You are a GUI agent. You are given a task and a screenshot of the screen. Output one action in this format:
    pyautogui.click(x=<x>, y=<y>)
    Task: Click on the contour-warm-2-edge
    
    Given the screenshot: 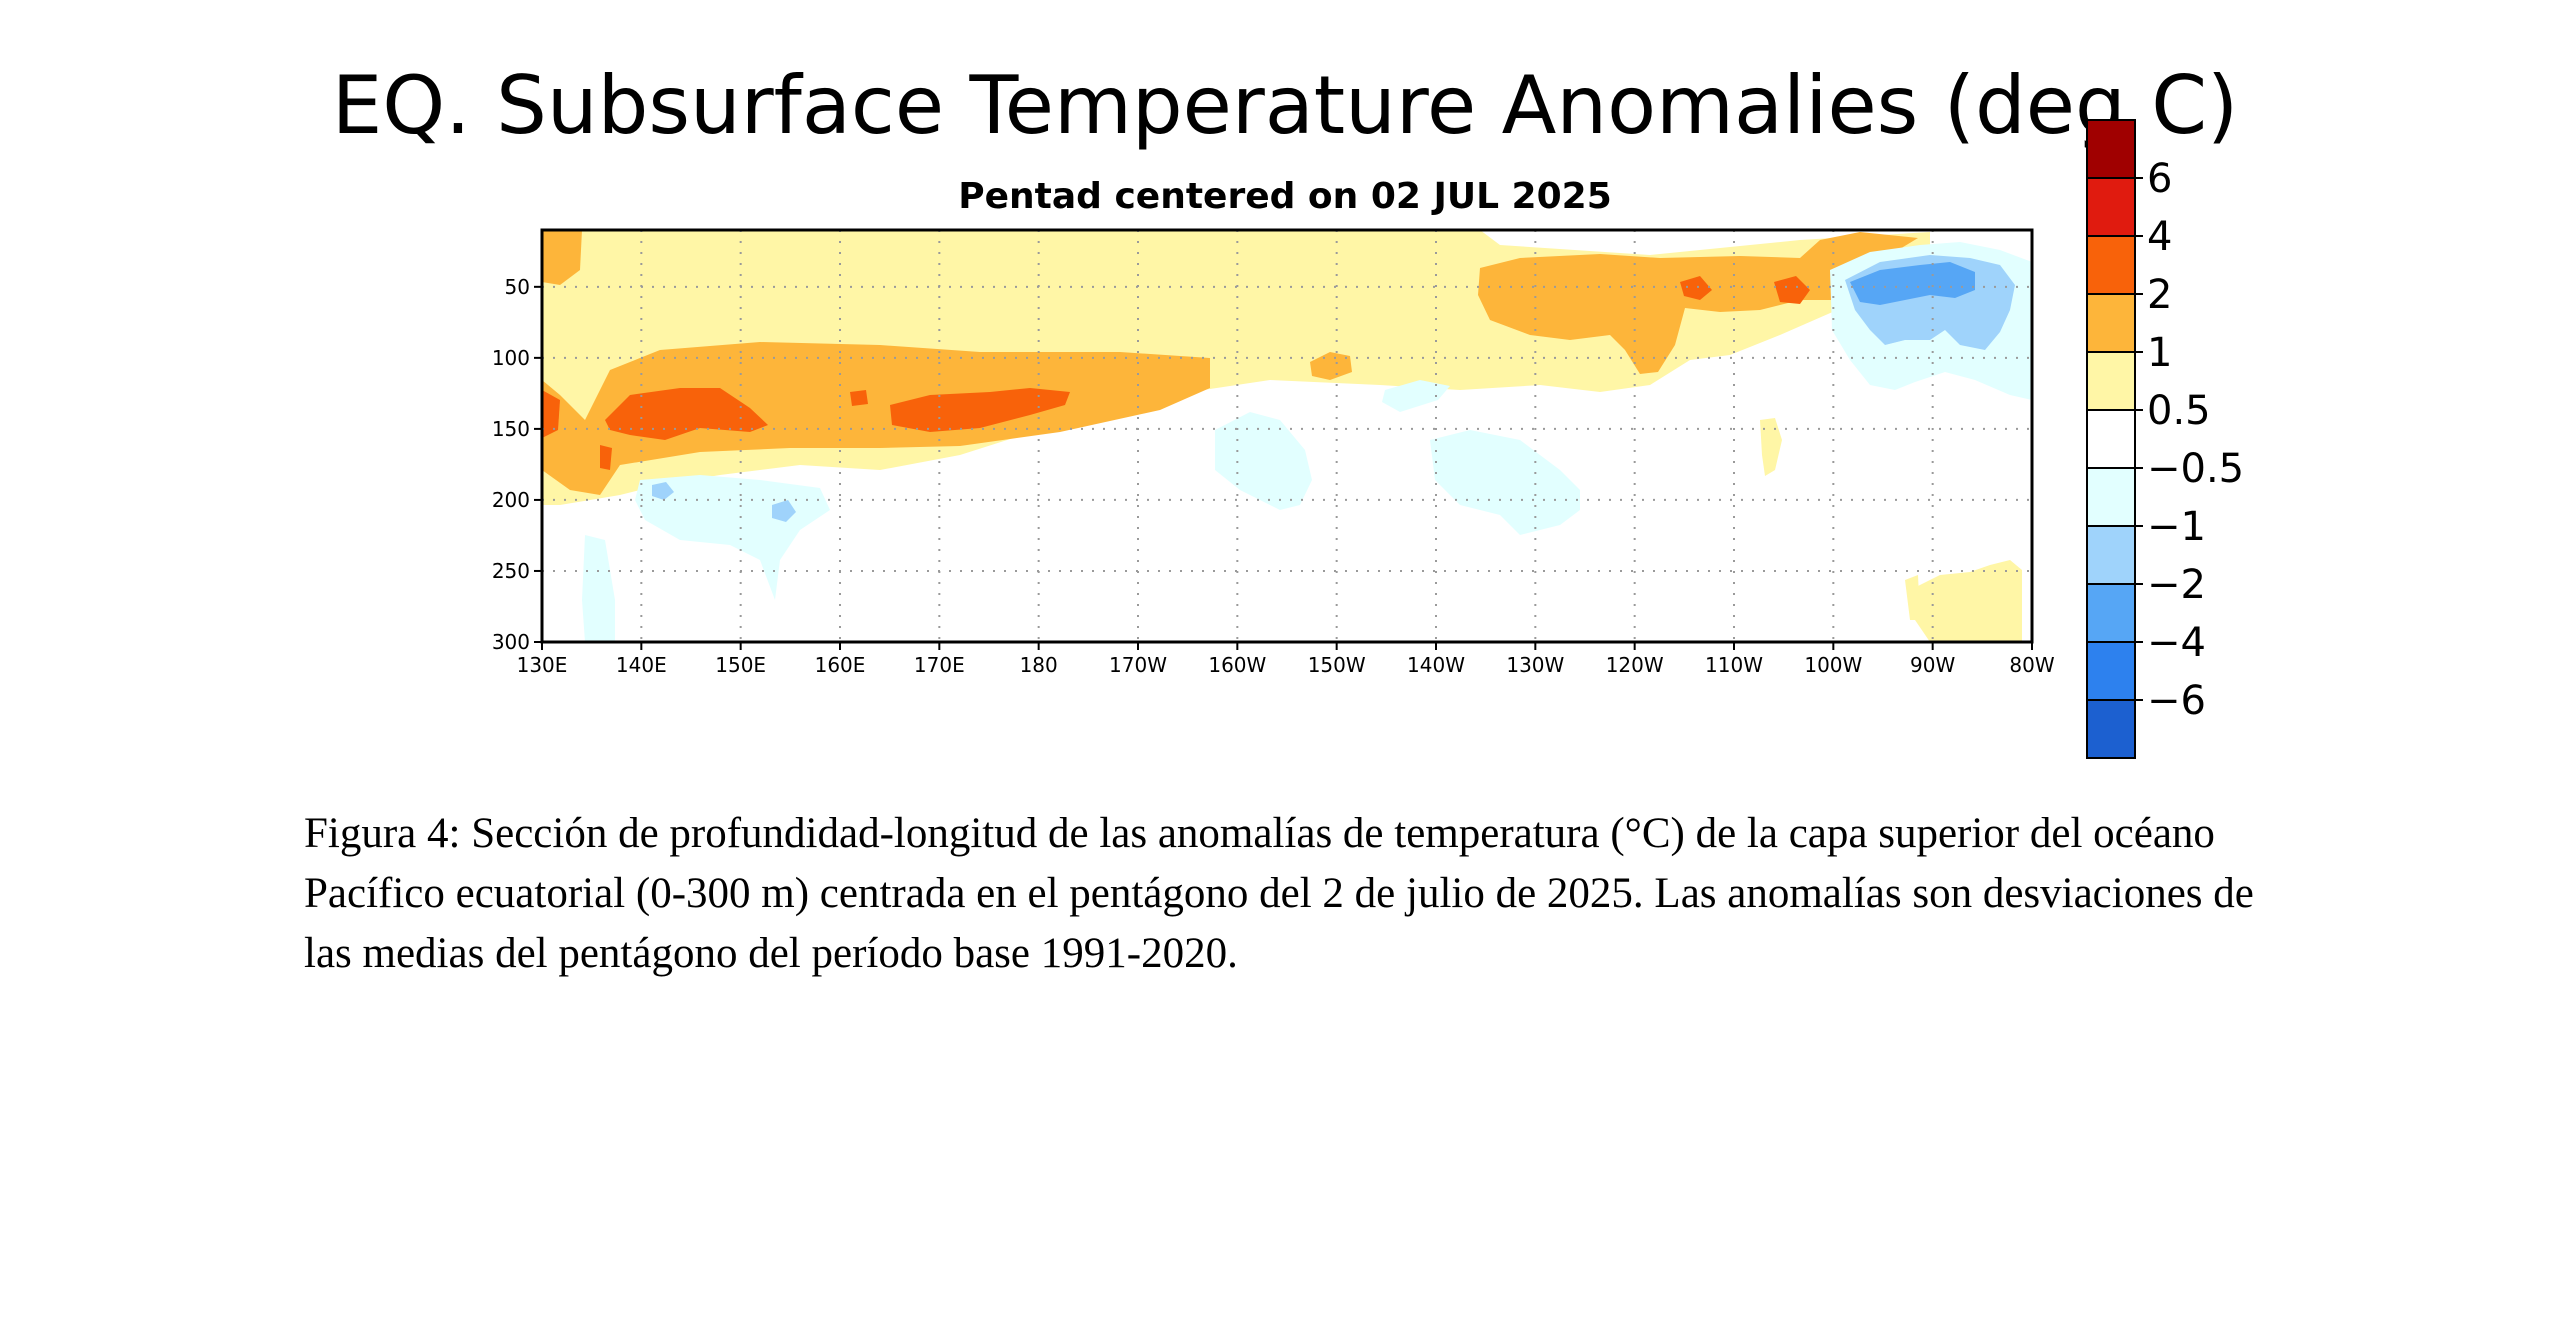 What is the action you would take?
    pyautogui.click(x=551, y=414)
    